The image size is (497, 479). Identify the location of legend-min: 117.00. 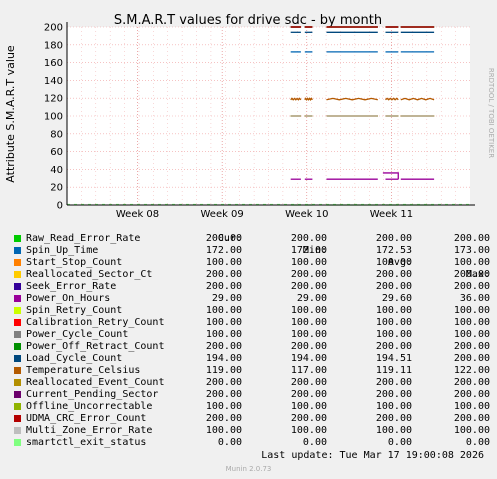
(308, 370).